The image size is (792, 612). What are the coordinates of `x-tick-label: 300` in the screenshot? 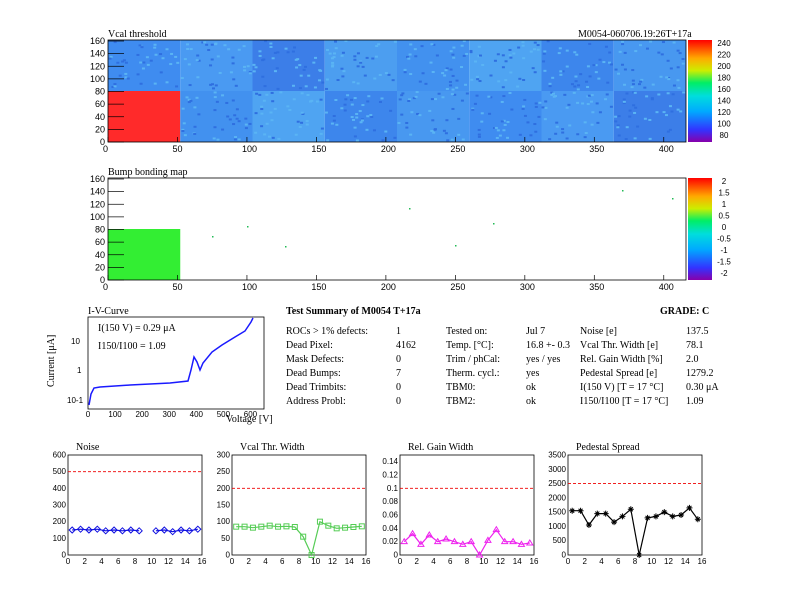 It's located at (527, 287).